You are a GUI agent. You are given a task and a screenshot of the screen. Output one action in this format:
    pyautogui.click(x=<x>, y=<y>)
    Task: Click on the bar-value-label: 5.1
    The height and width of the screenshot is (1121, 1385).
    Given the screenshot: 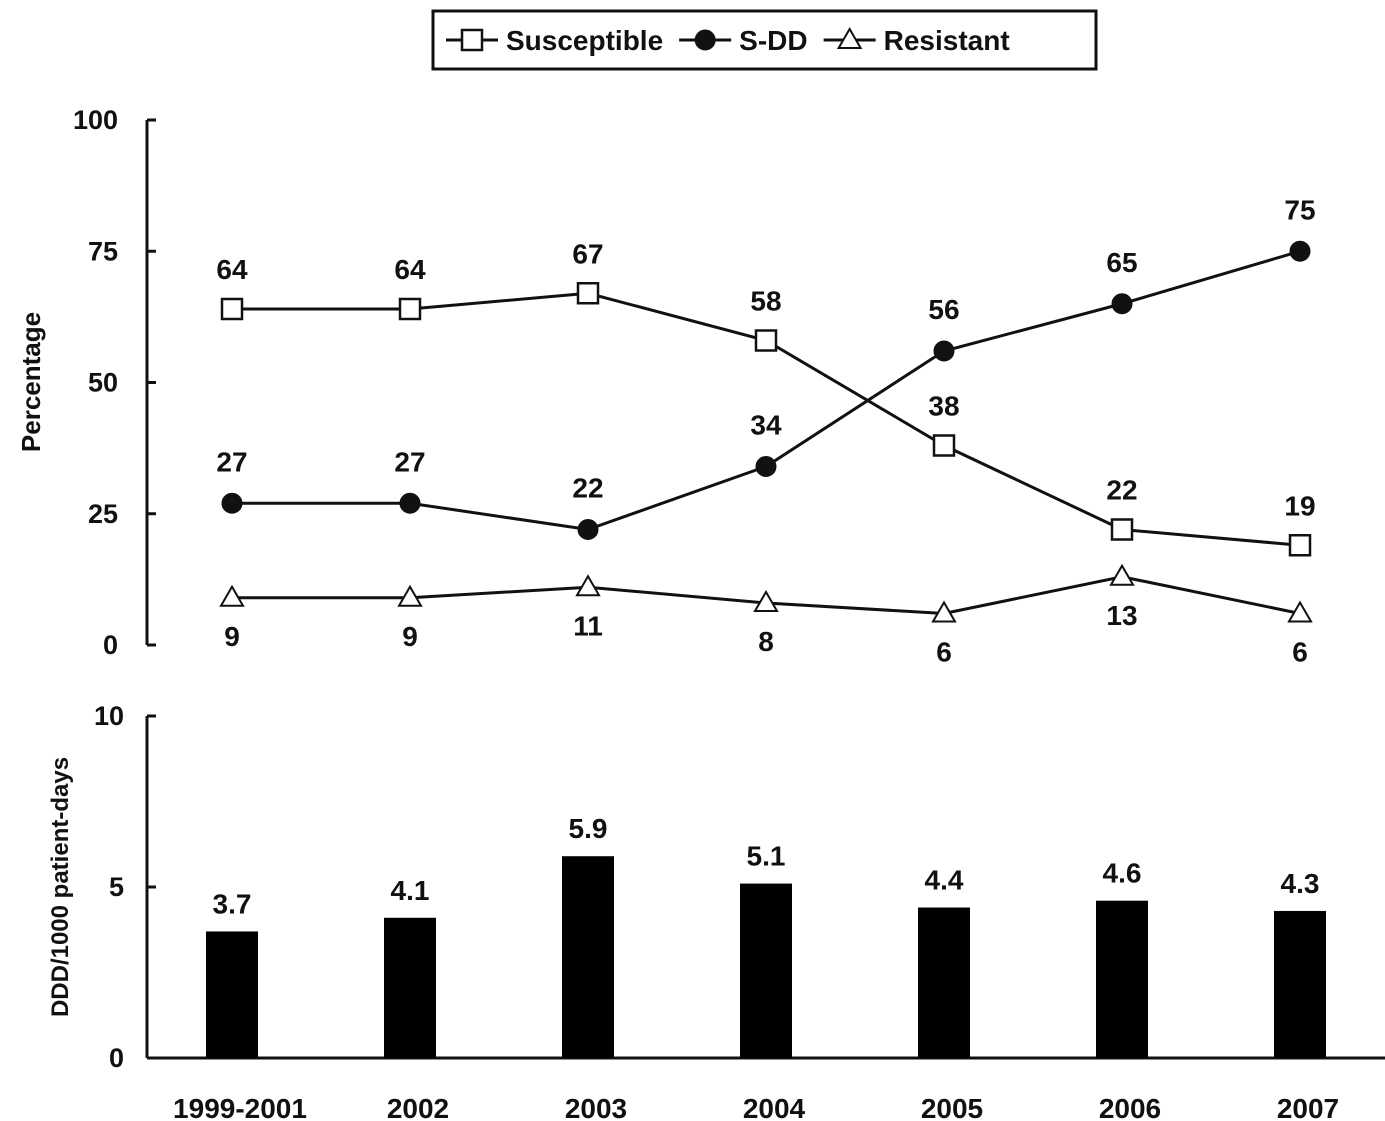 What is the action you would take?
    pyautogui.click(x=766, y=856)
    